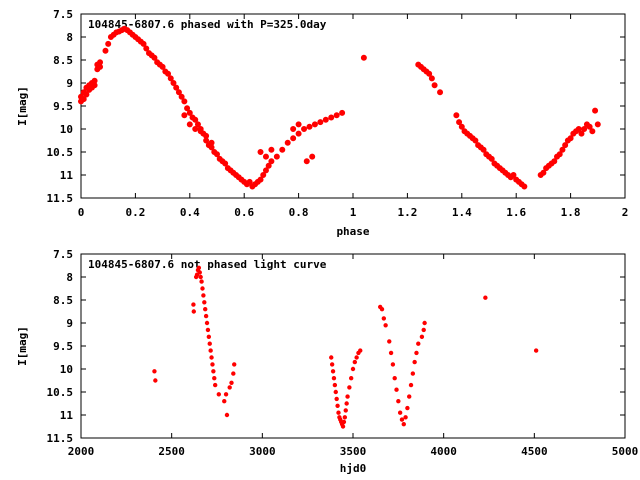 The image size is (640, 480). What do you see at coordinates (353, 451) in the screenshot?
I see `x-tick-label: 3500` at bounding box center [353, 451].